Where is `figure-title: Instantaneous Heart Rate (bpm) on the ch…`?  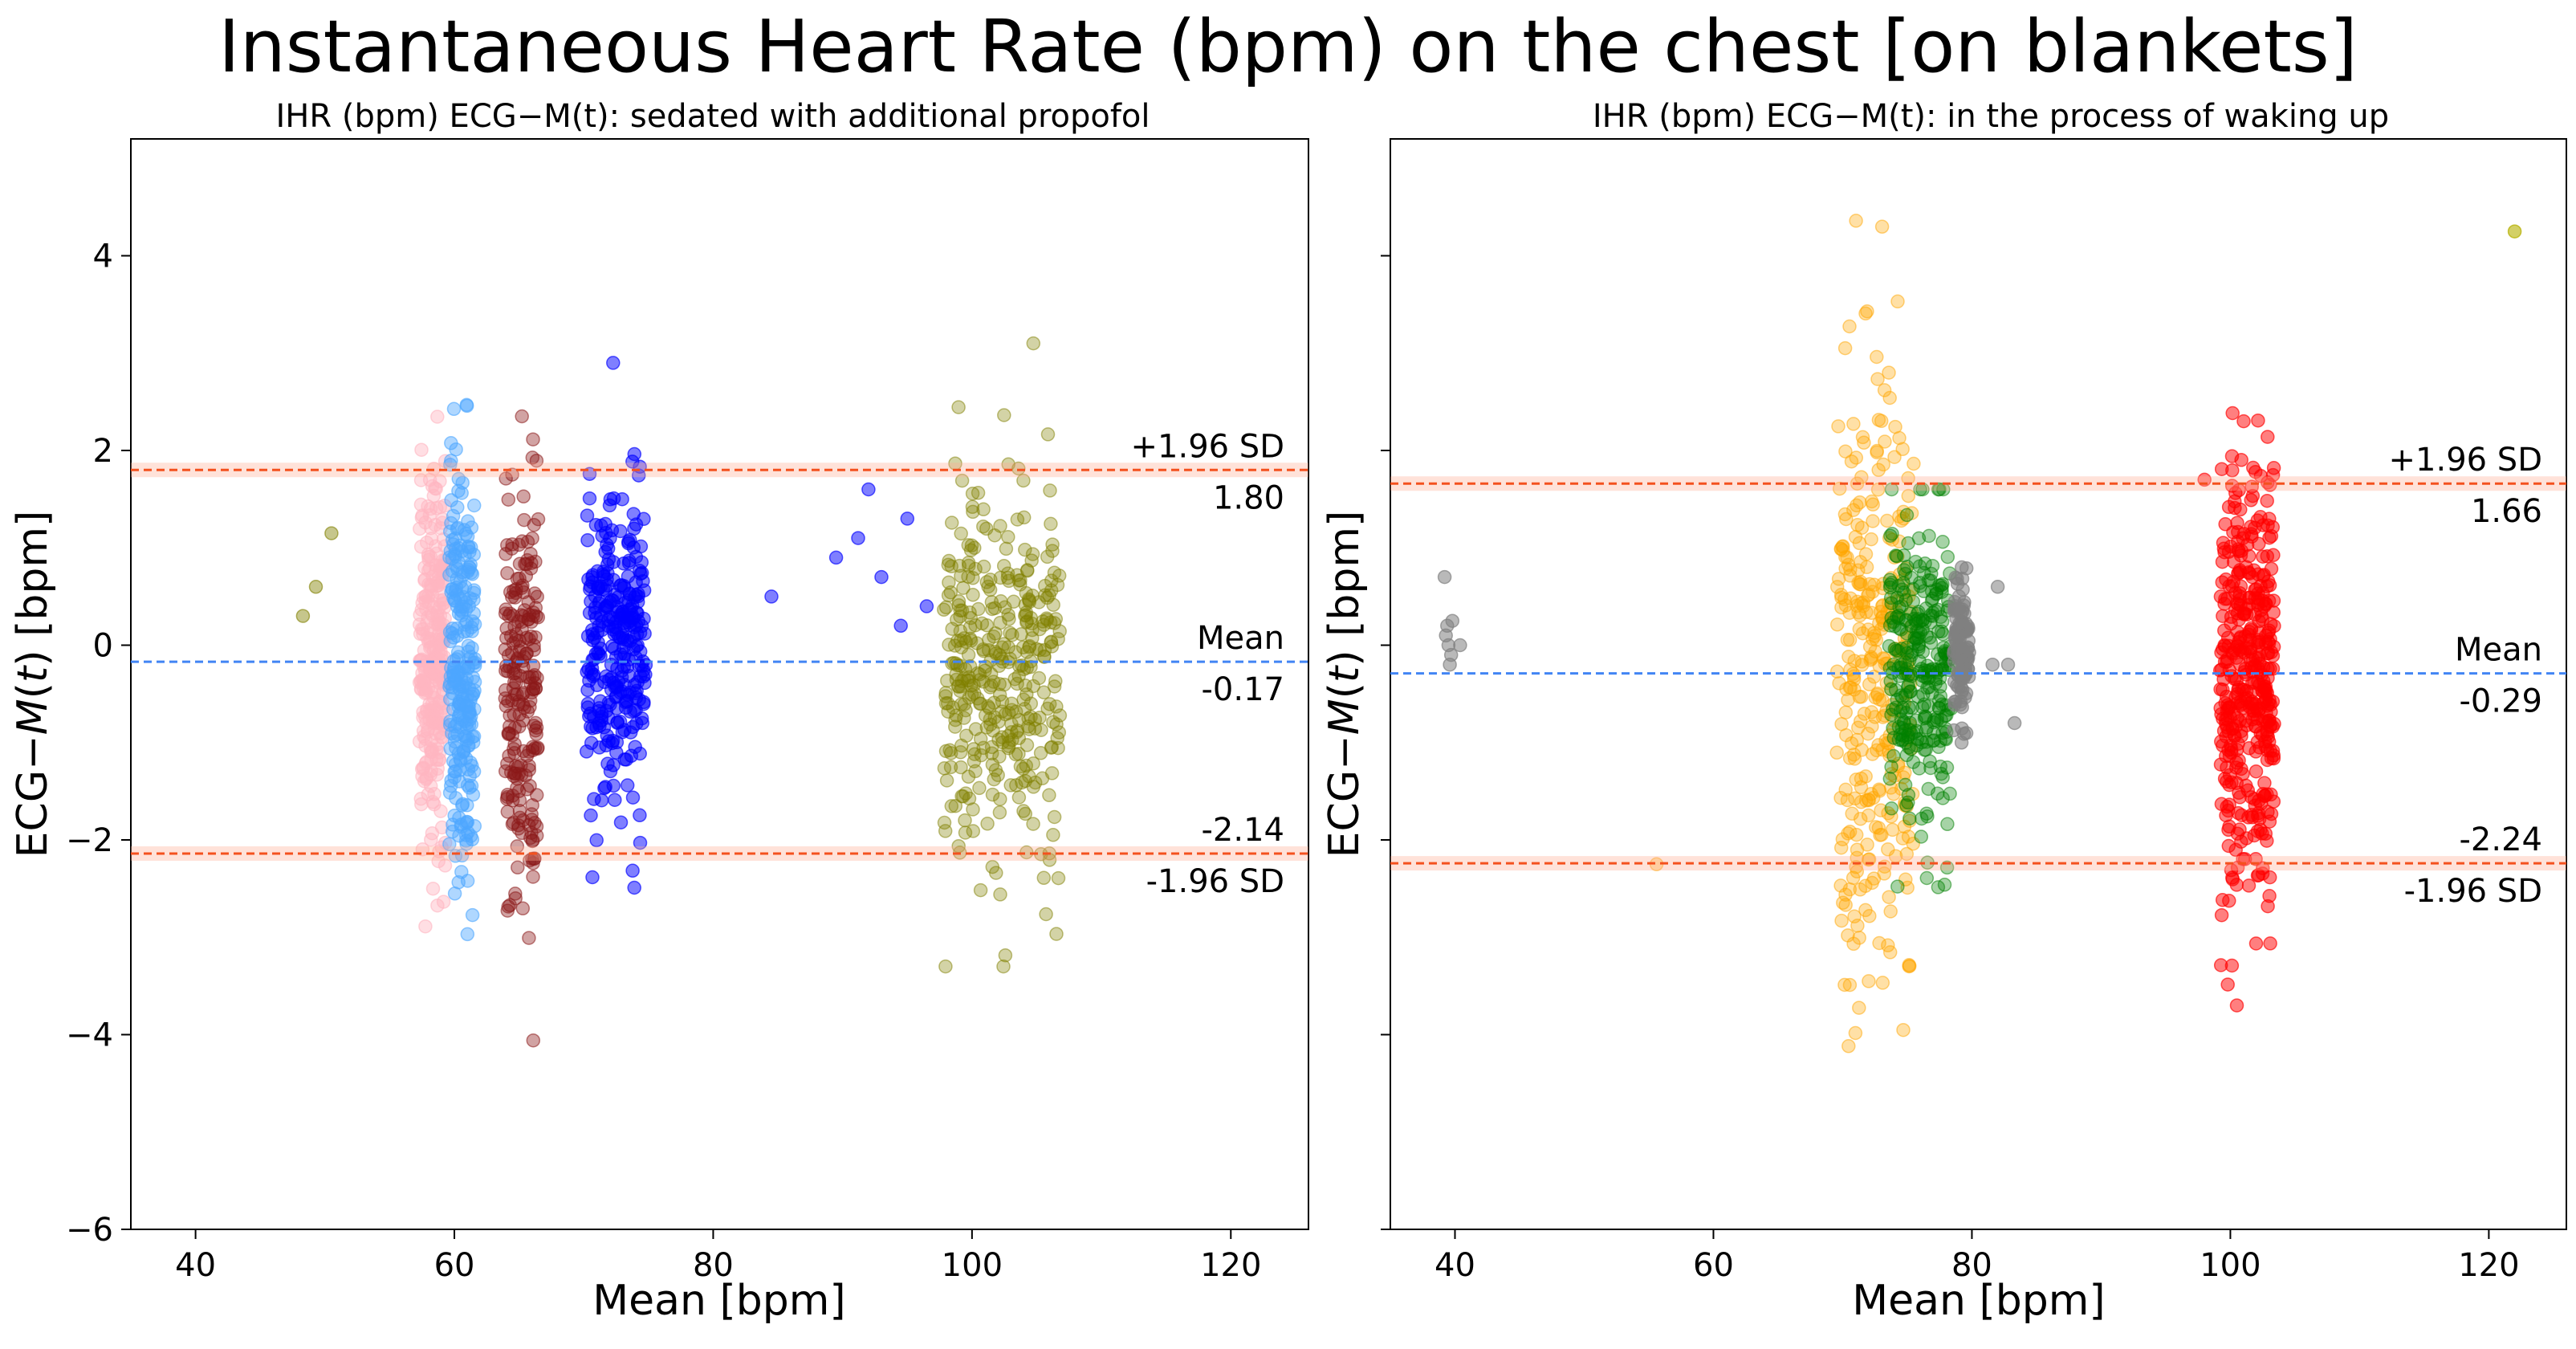
figure-title: Instantaneous Heart Rate (bpm) on the ch… is located at coordinates (1288, 47).